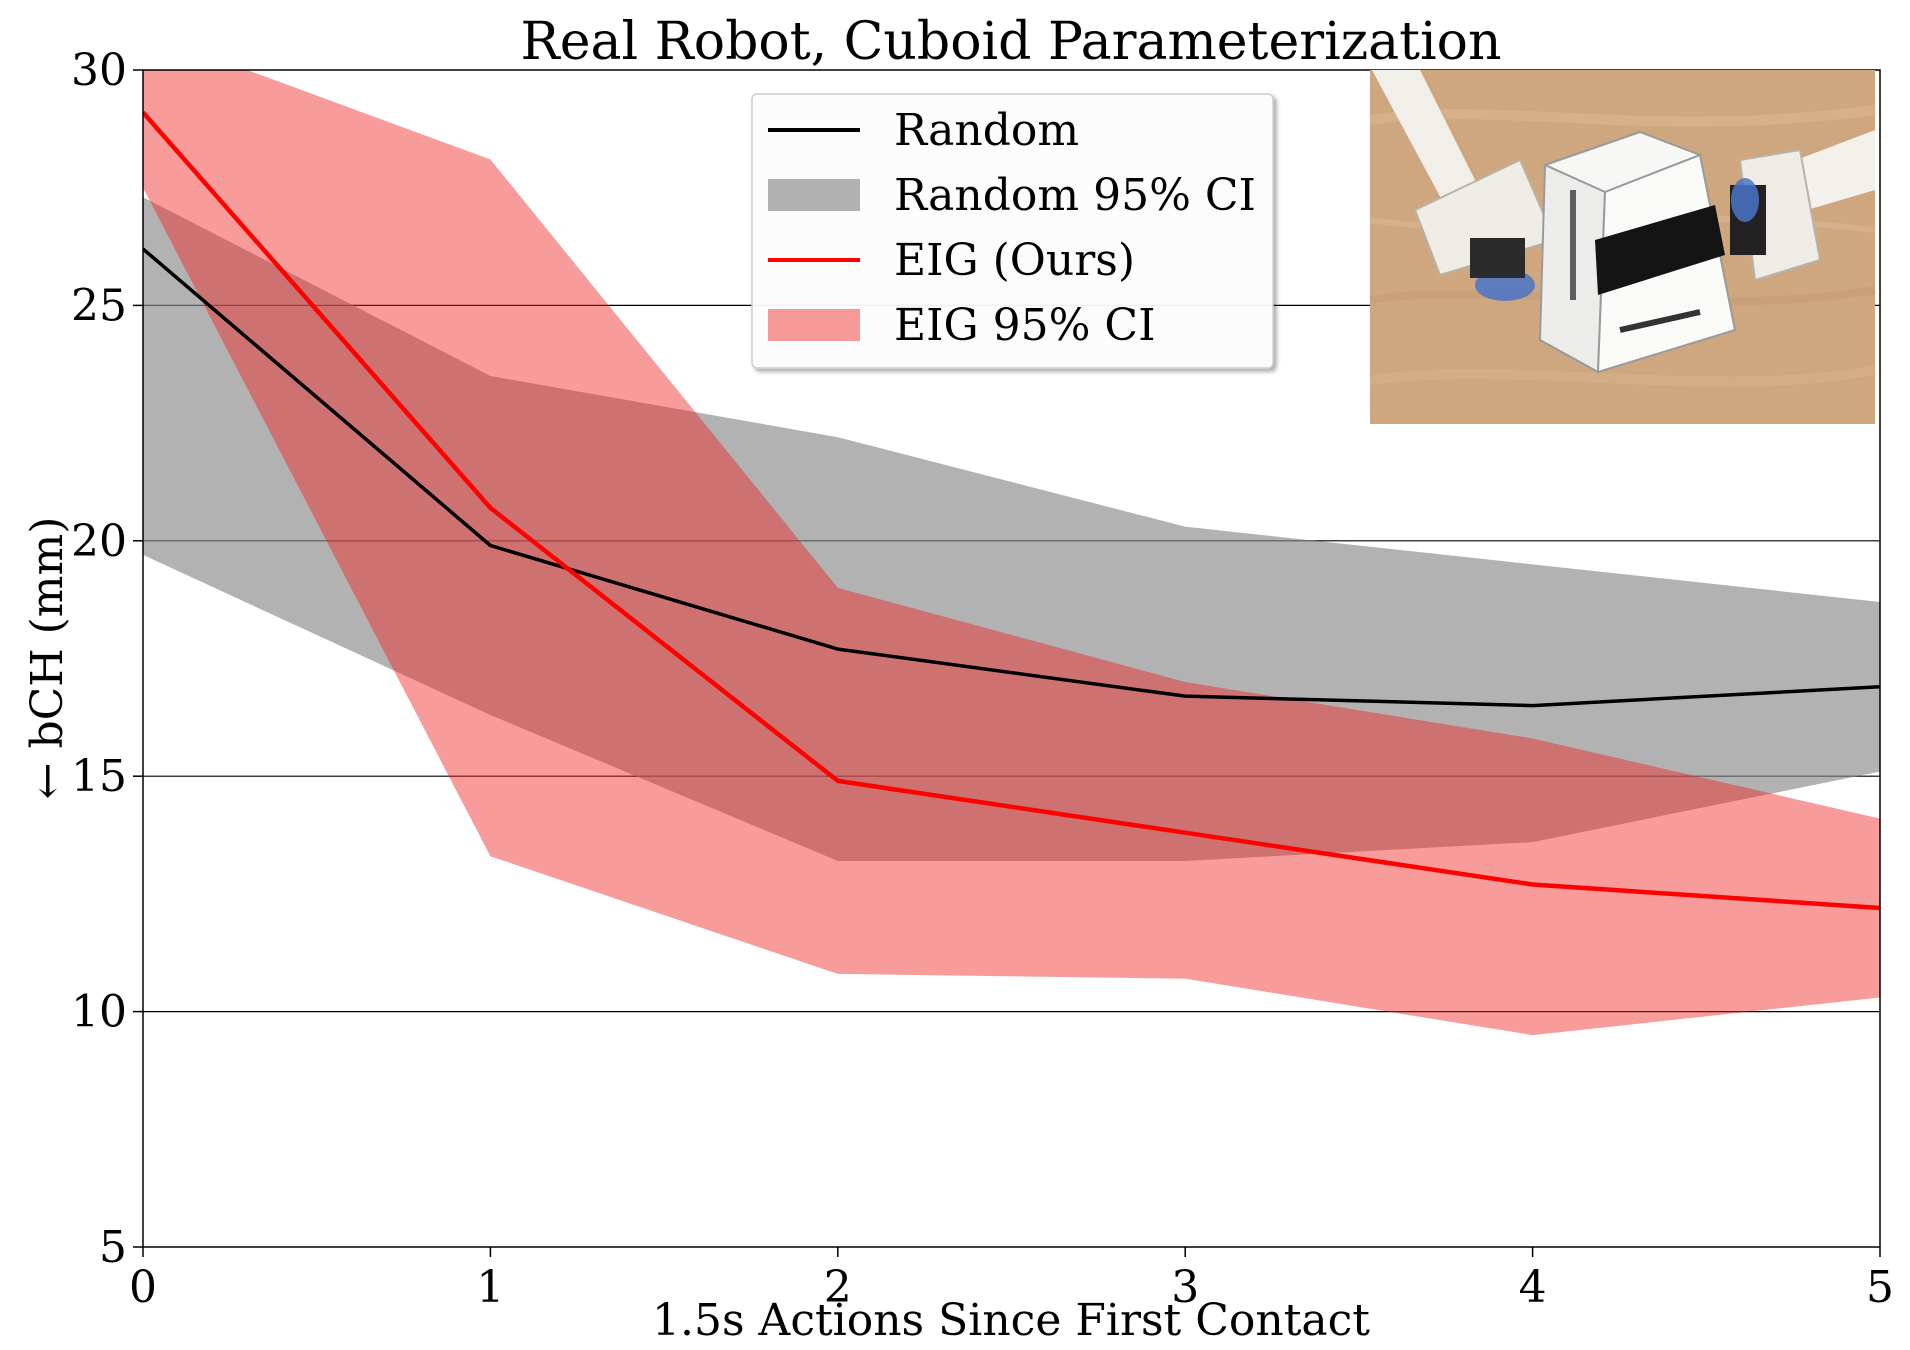 Image resolution: width=1910 pixels, height=1350 pixels. What do you see at coordinates (1880, 1287) in the screenshot?
I see `x-tick-label: 5` at bounding box center [1880, 1287].